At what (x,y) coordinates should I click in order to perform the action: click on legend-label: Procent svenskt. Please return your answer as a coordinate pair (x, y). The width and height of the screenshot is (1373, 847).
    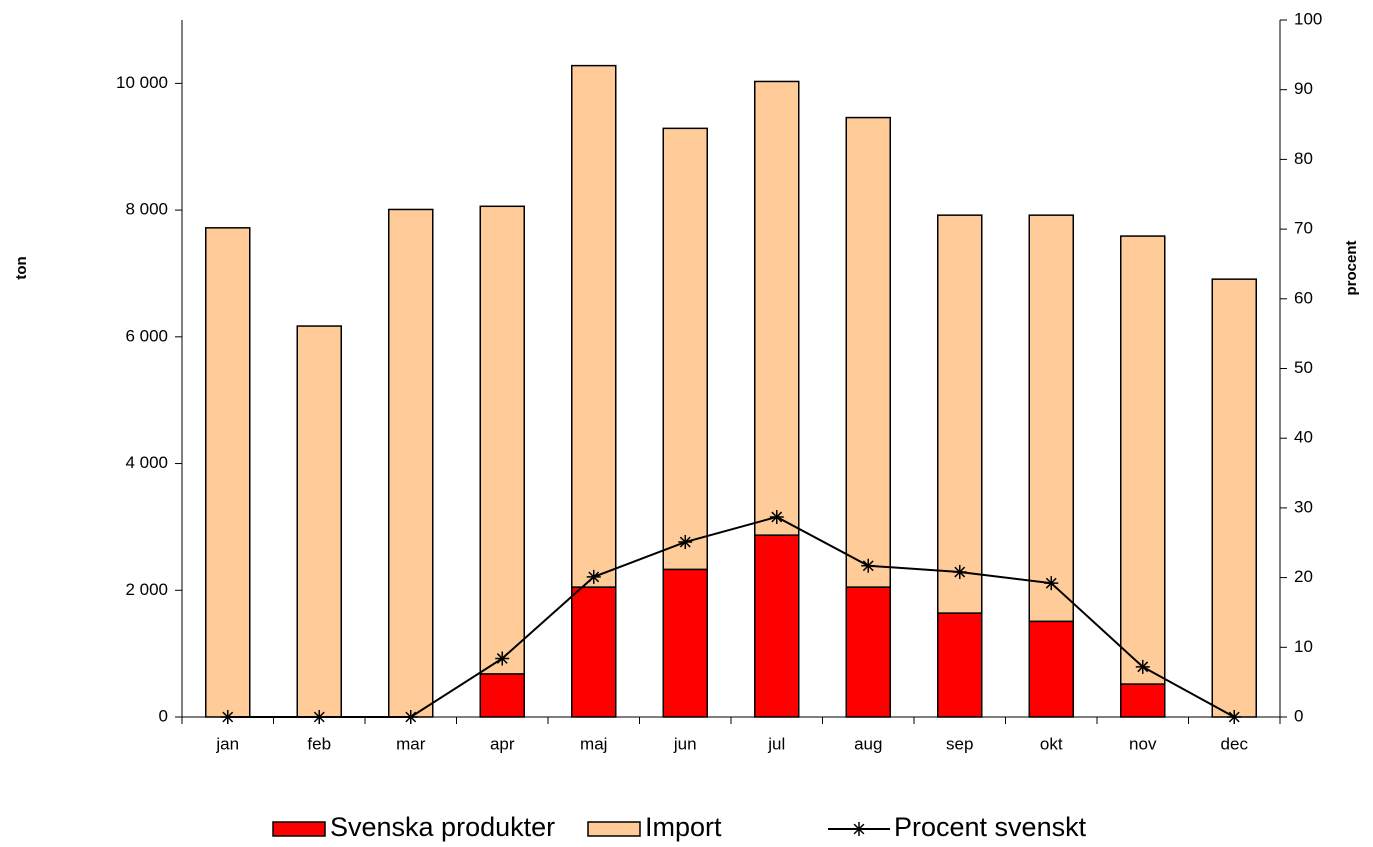
    Looking at the image, I should click on (990, 827).